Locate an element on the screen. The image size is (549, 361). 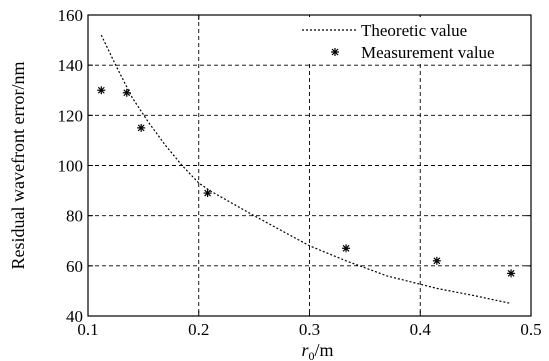
x-tick-label: 0.5 is located at coordinates (530, 329).